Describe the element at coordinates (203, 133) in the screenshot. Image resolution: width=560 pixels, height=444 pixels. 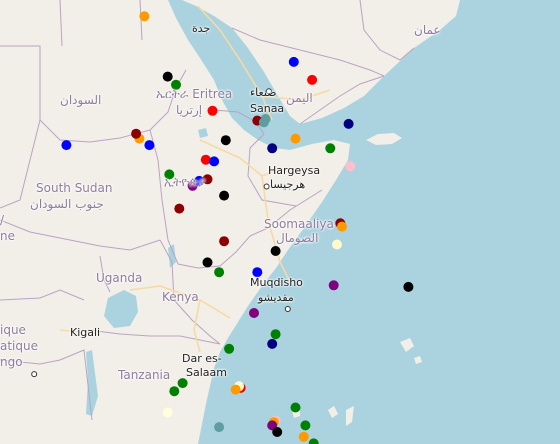
I see `lake-tana` at that location.